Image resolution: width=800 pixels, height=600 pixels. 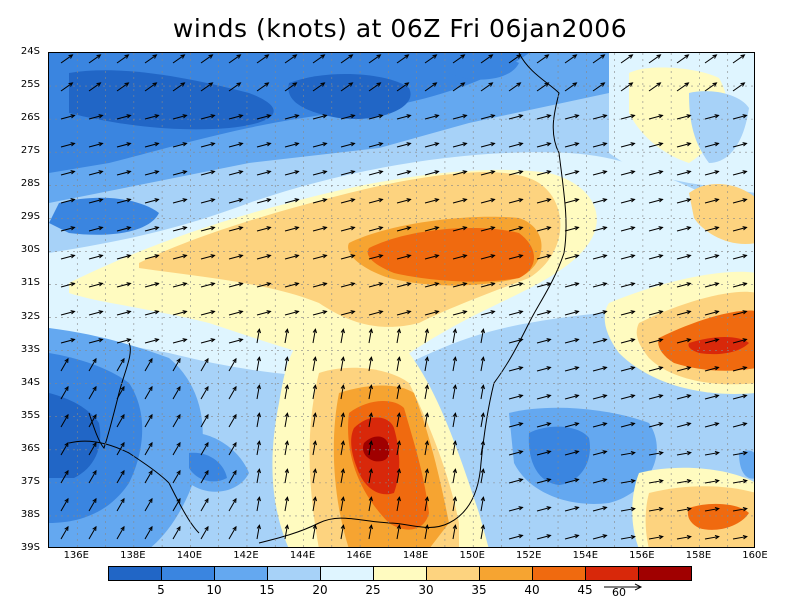 What do you see at coordinates (214, 590) in the screenshot?
I see `colorbar-label: 10` at bounding box center [214, 590].